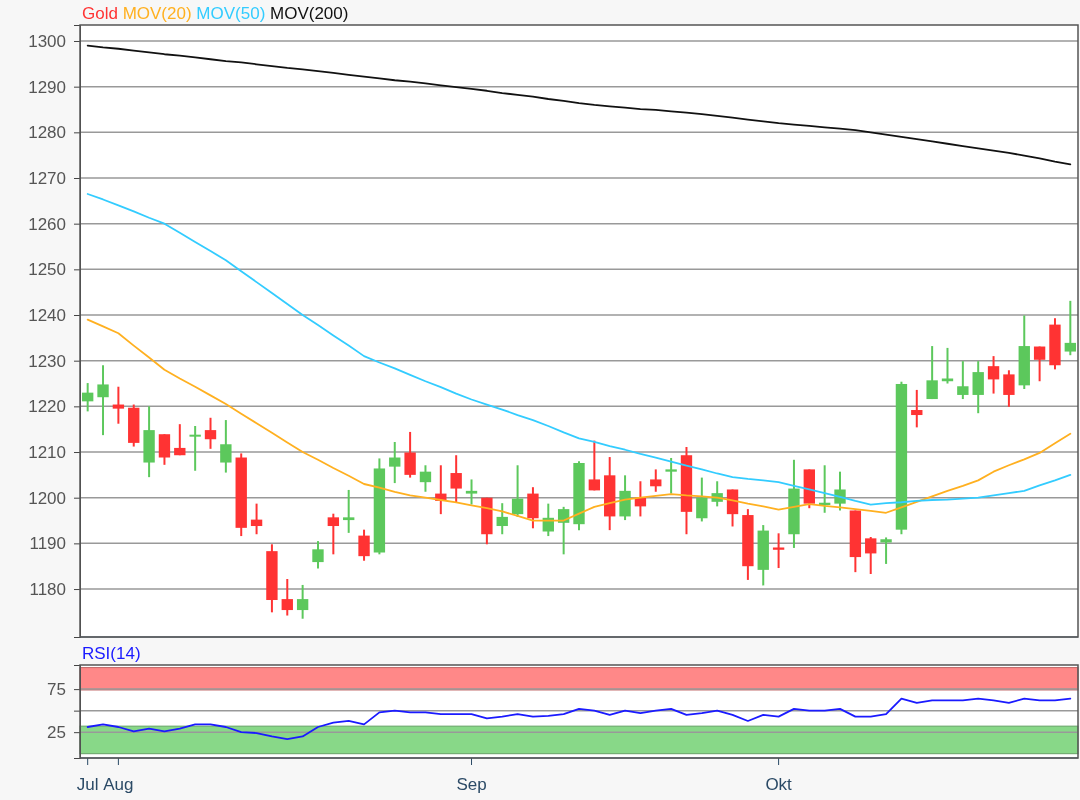 This screenshot has height=800, width=1080. What do you see at coordinates (47, 133) in the screenshot?
I see `y-tick-label: 1280` at bounding box center [47, 133].